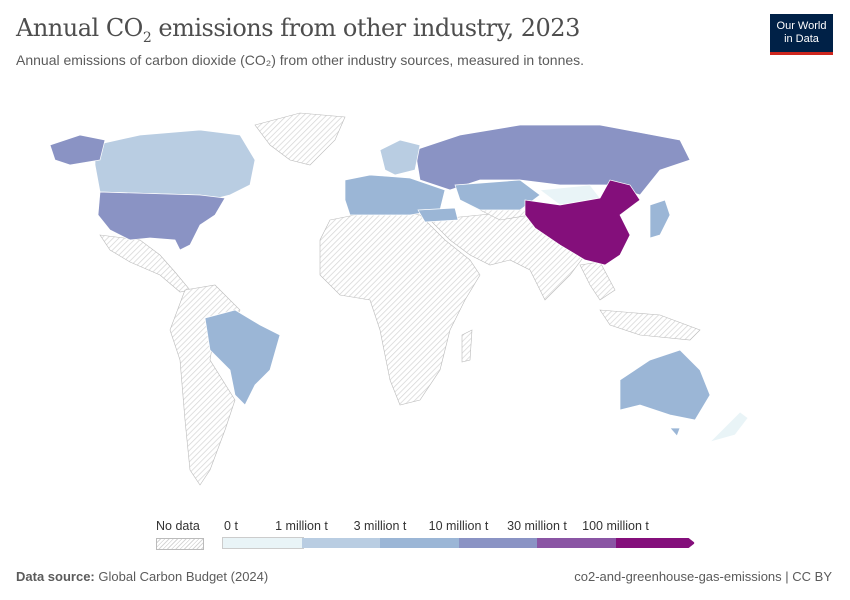 The image size is (850, 600). Describe the element at coordinates (175, 165) in the screenshot. I see `country-canada` at that location.